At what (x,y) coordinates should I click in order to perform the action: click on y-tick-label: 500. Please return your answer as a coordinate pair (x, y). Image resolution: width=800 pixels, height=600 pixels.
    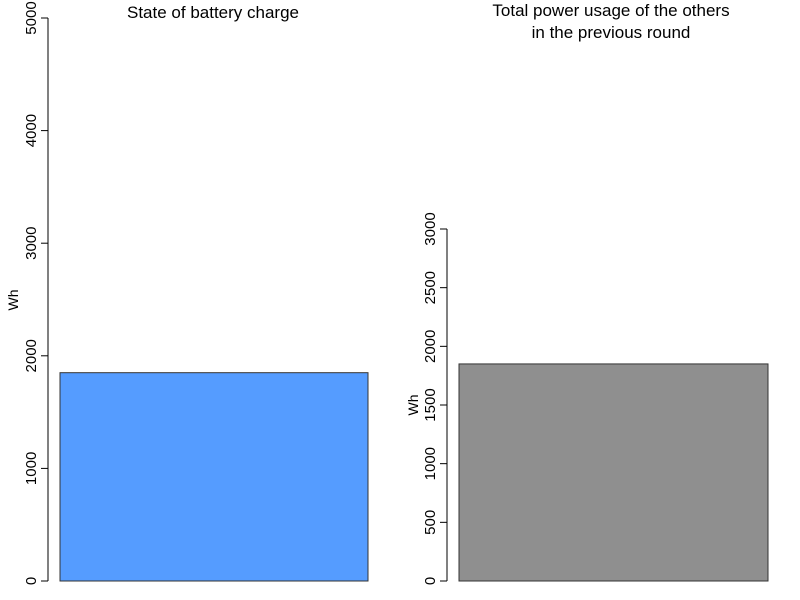
    Looking at the image, I should click on (430, 522).